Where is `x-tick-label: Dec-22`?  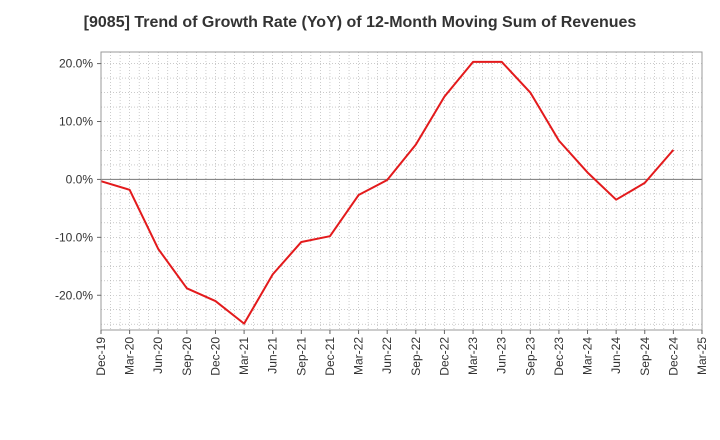 x-tick-label: Dec-22 is located at coordinates (444, 356).